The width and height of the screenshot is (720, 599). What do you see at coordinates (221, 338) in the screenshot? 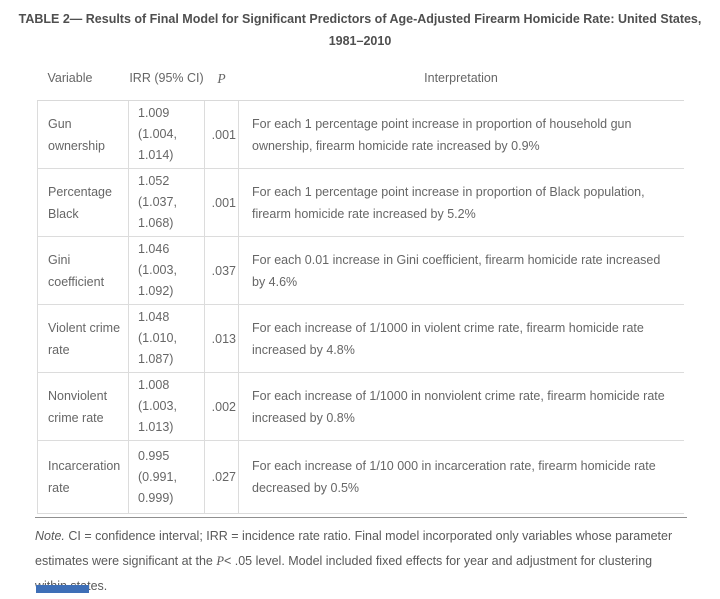
I see `p-value-cell: .013` at bounding box center [221, 338].